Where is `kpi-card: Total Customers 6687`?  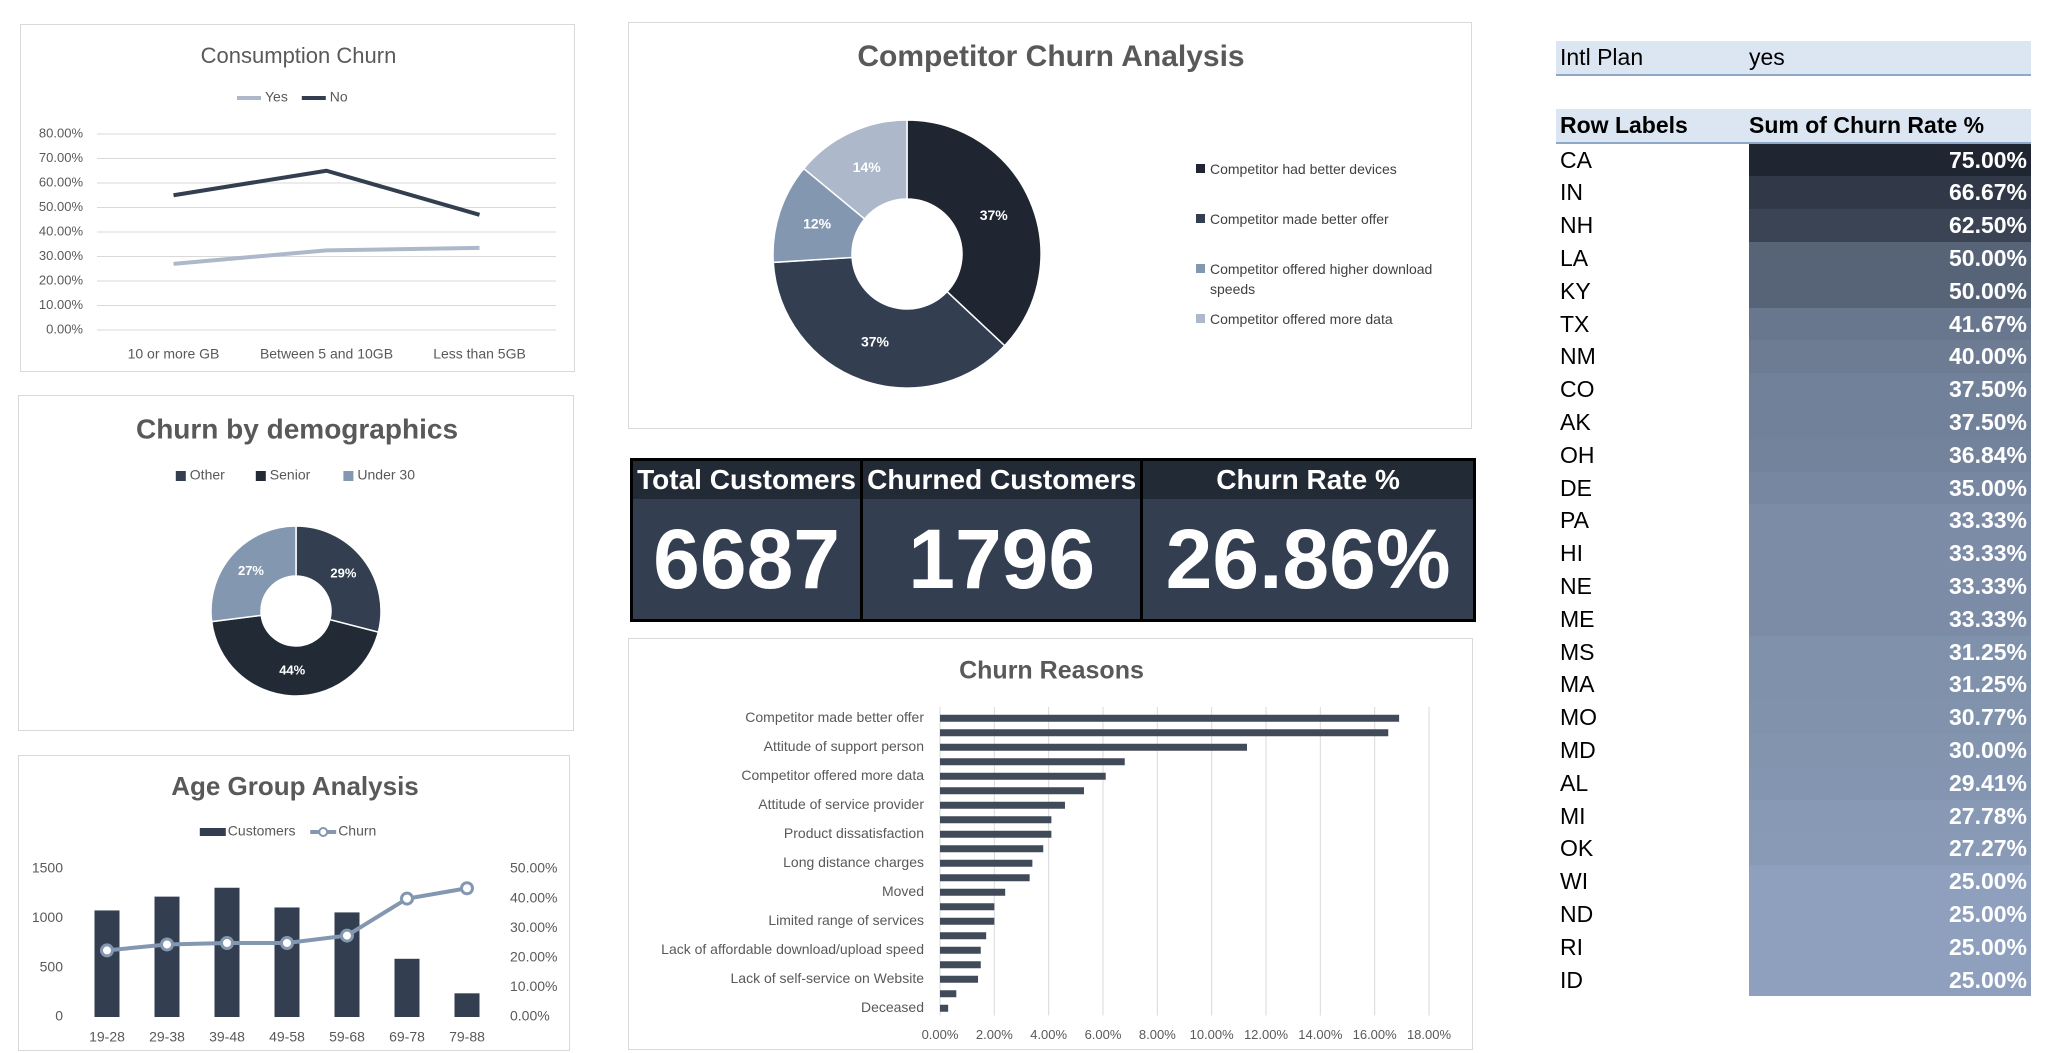
kpi-card: Total Customers 6687 is located at coordinates (747, 540).